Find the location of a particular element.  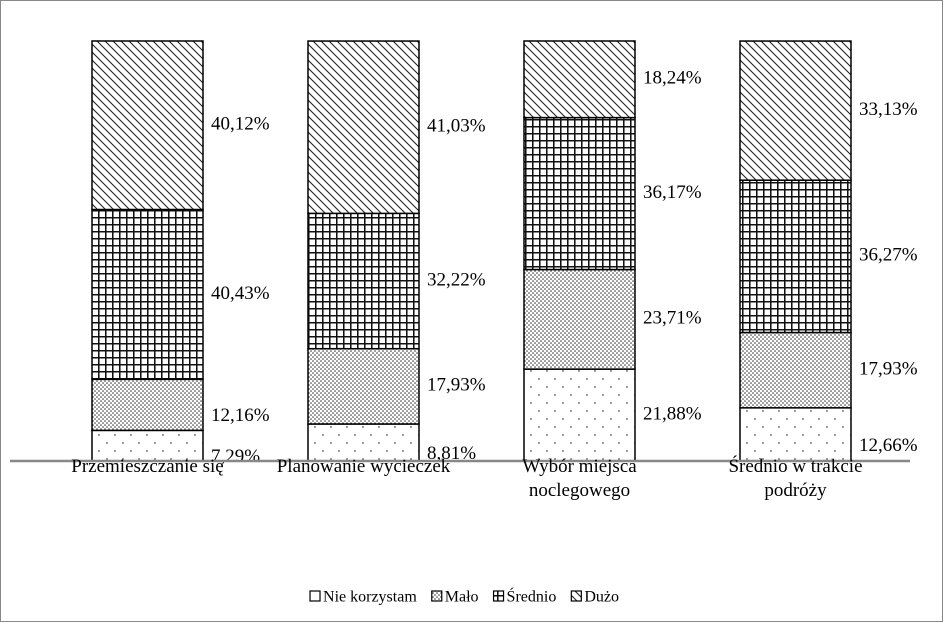

data-label: 40,12% is located at coordinates (240, 124).